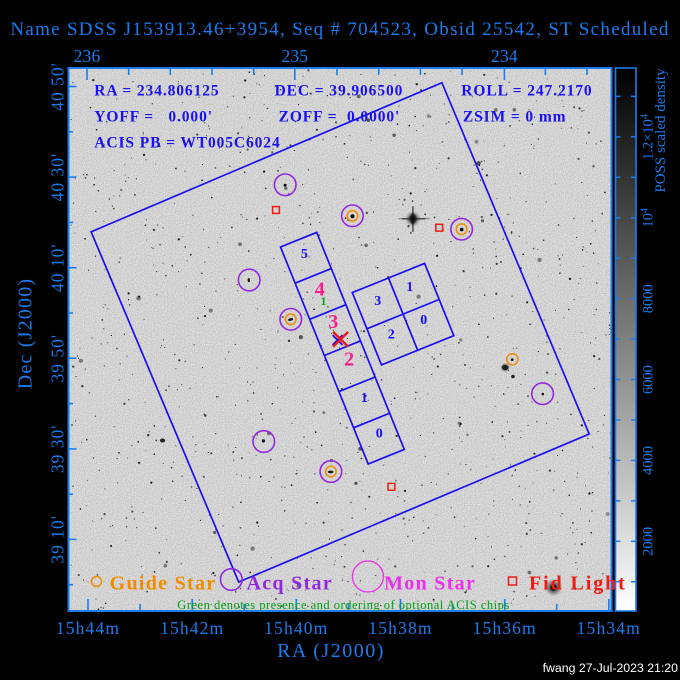  Describe the element at coordinates (163, 584) in the screenshot. I see `svg-text: Guide Star` at that location.